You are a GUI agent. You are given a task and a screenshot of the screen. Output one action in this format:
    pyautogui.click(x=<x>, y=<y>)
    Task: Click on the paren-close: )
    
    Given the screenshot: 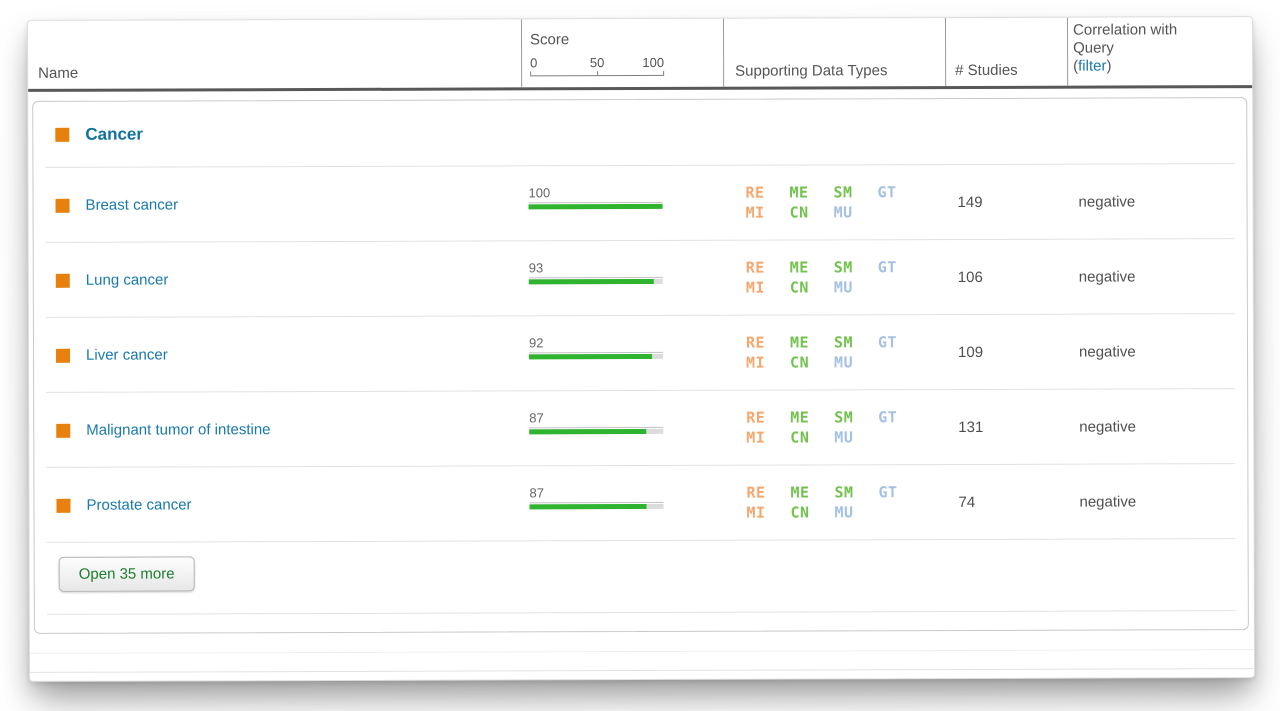 What is the action you would take?
    pyautogui.click(x=1109, y=66)
    